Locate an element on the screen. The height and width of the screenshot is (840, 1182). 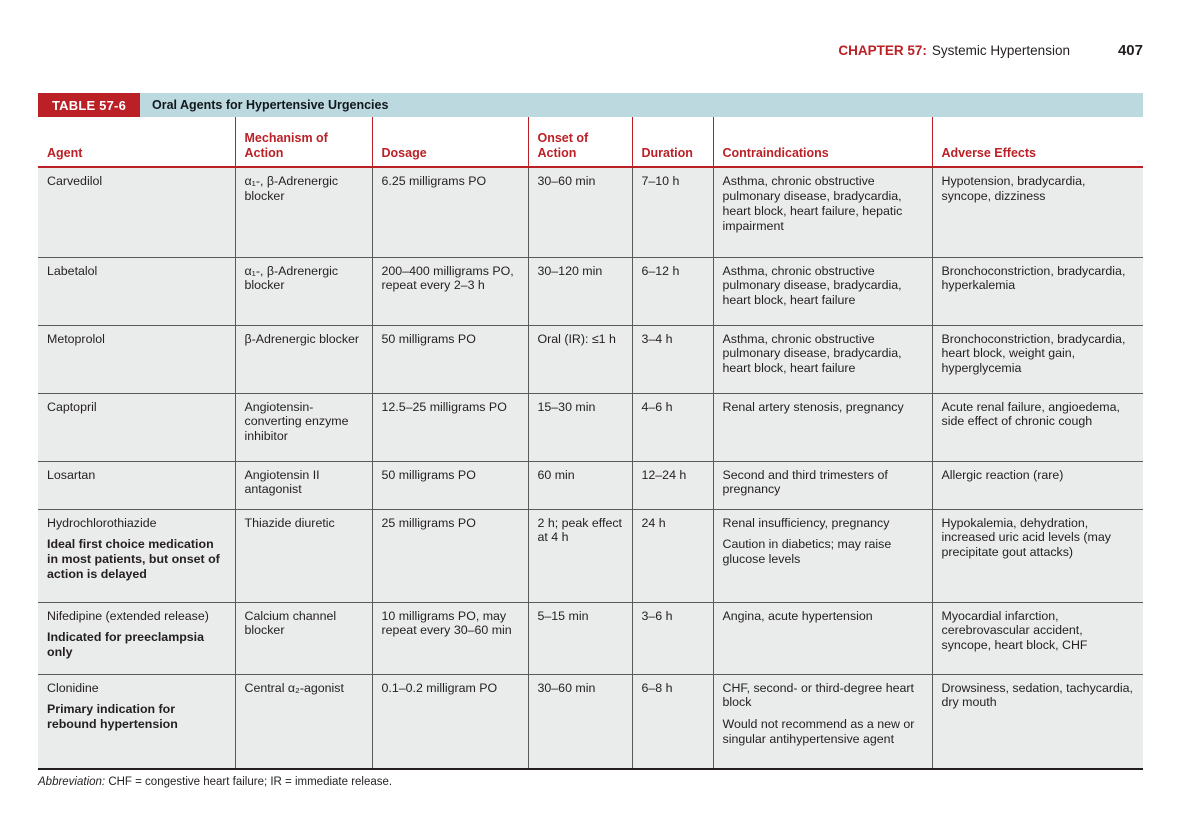
agent-name: Metoprolol is located at coordinates (76, 338).